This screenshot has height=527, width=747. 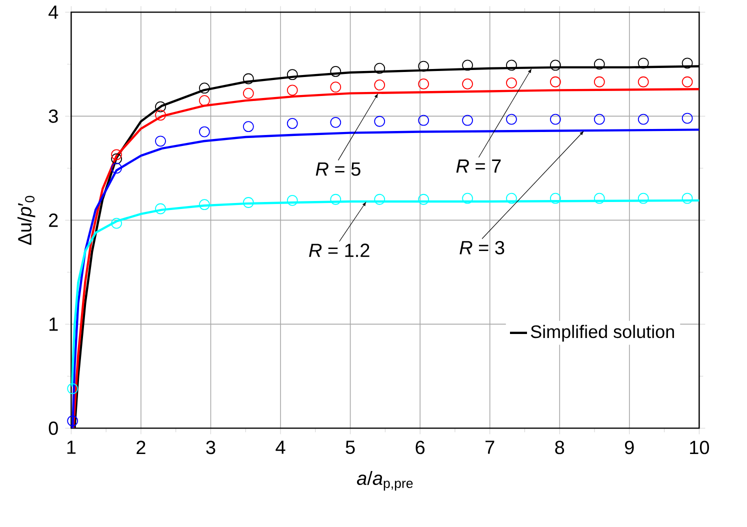 I want to click on annotation: R = 1.2, so click(x=339, y=250).